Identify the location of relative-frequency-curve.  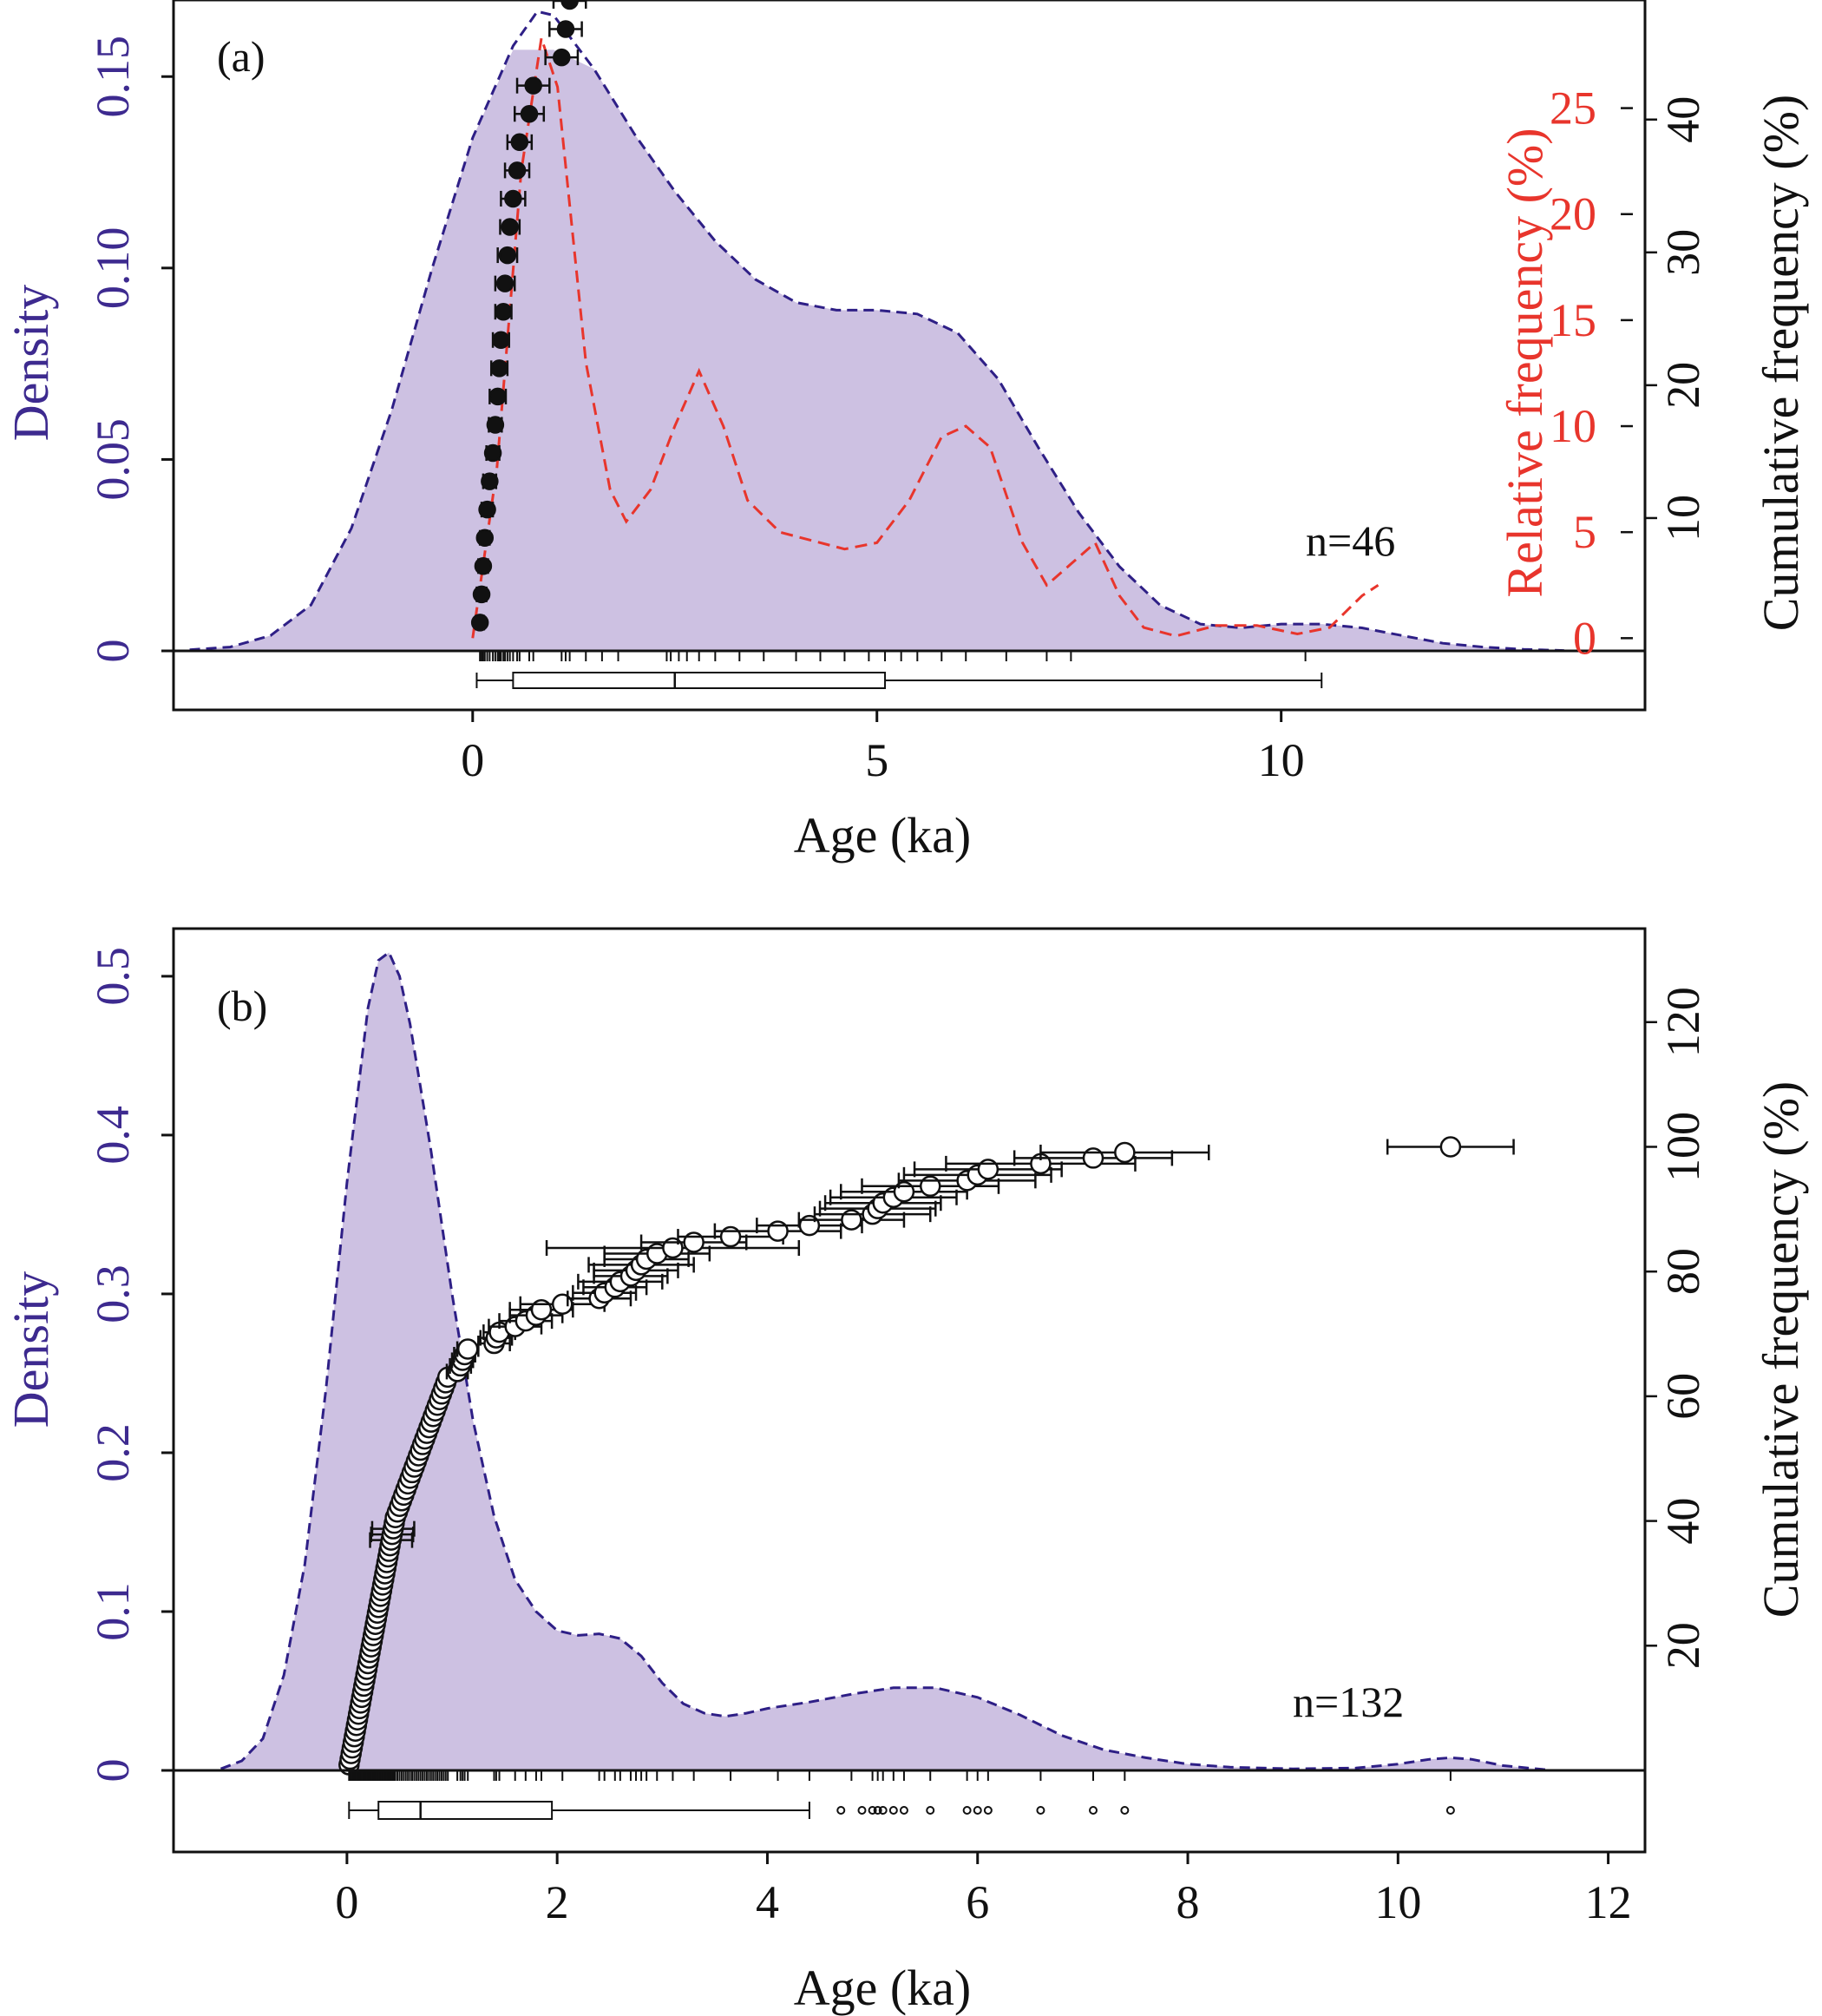
(925, 338).